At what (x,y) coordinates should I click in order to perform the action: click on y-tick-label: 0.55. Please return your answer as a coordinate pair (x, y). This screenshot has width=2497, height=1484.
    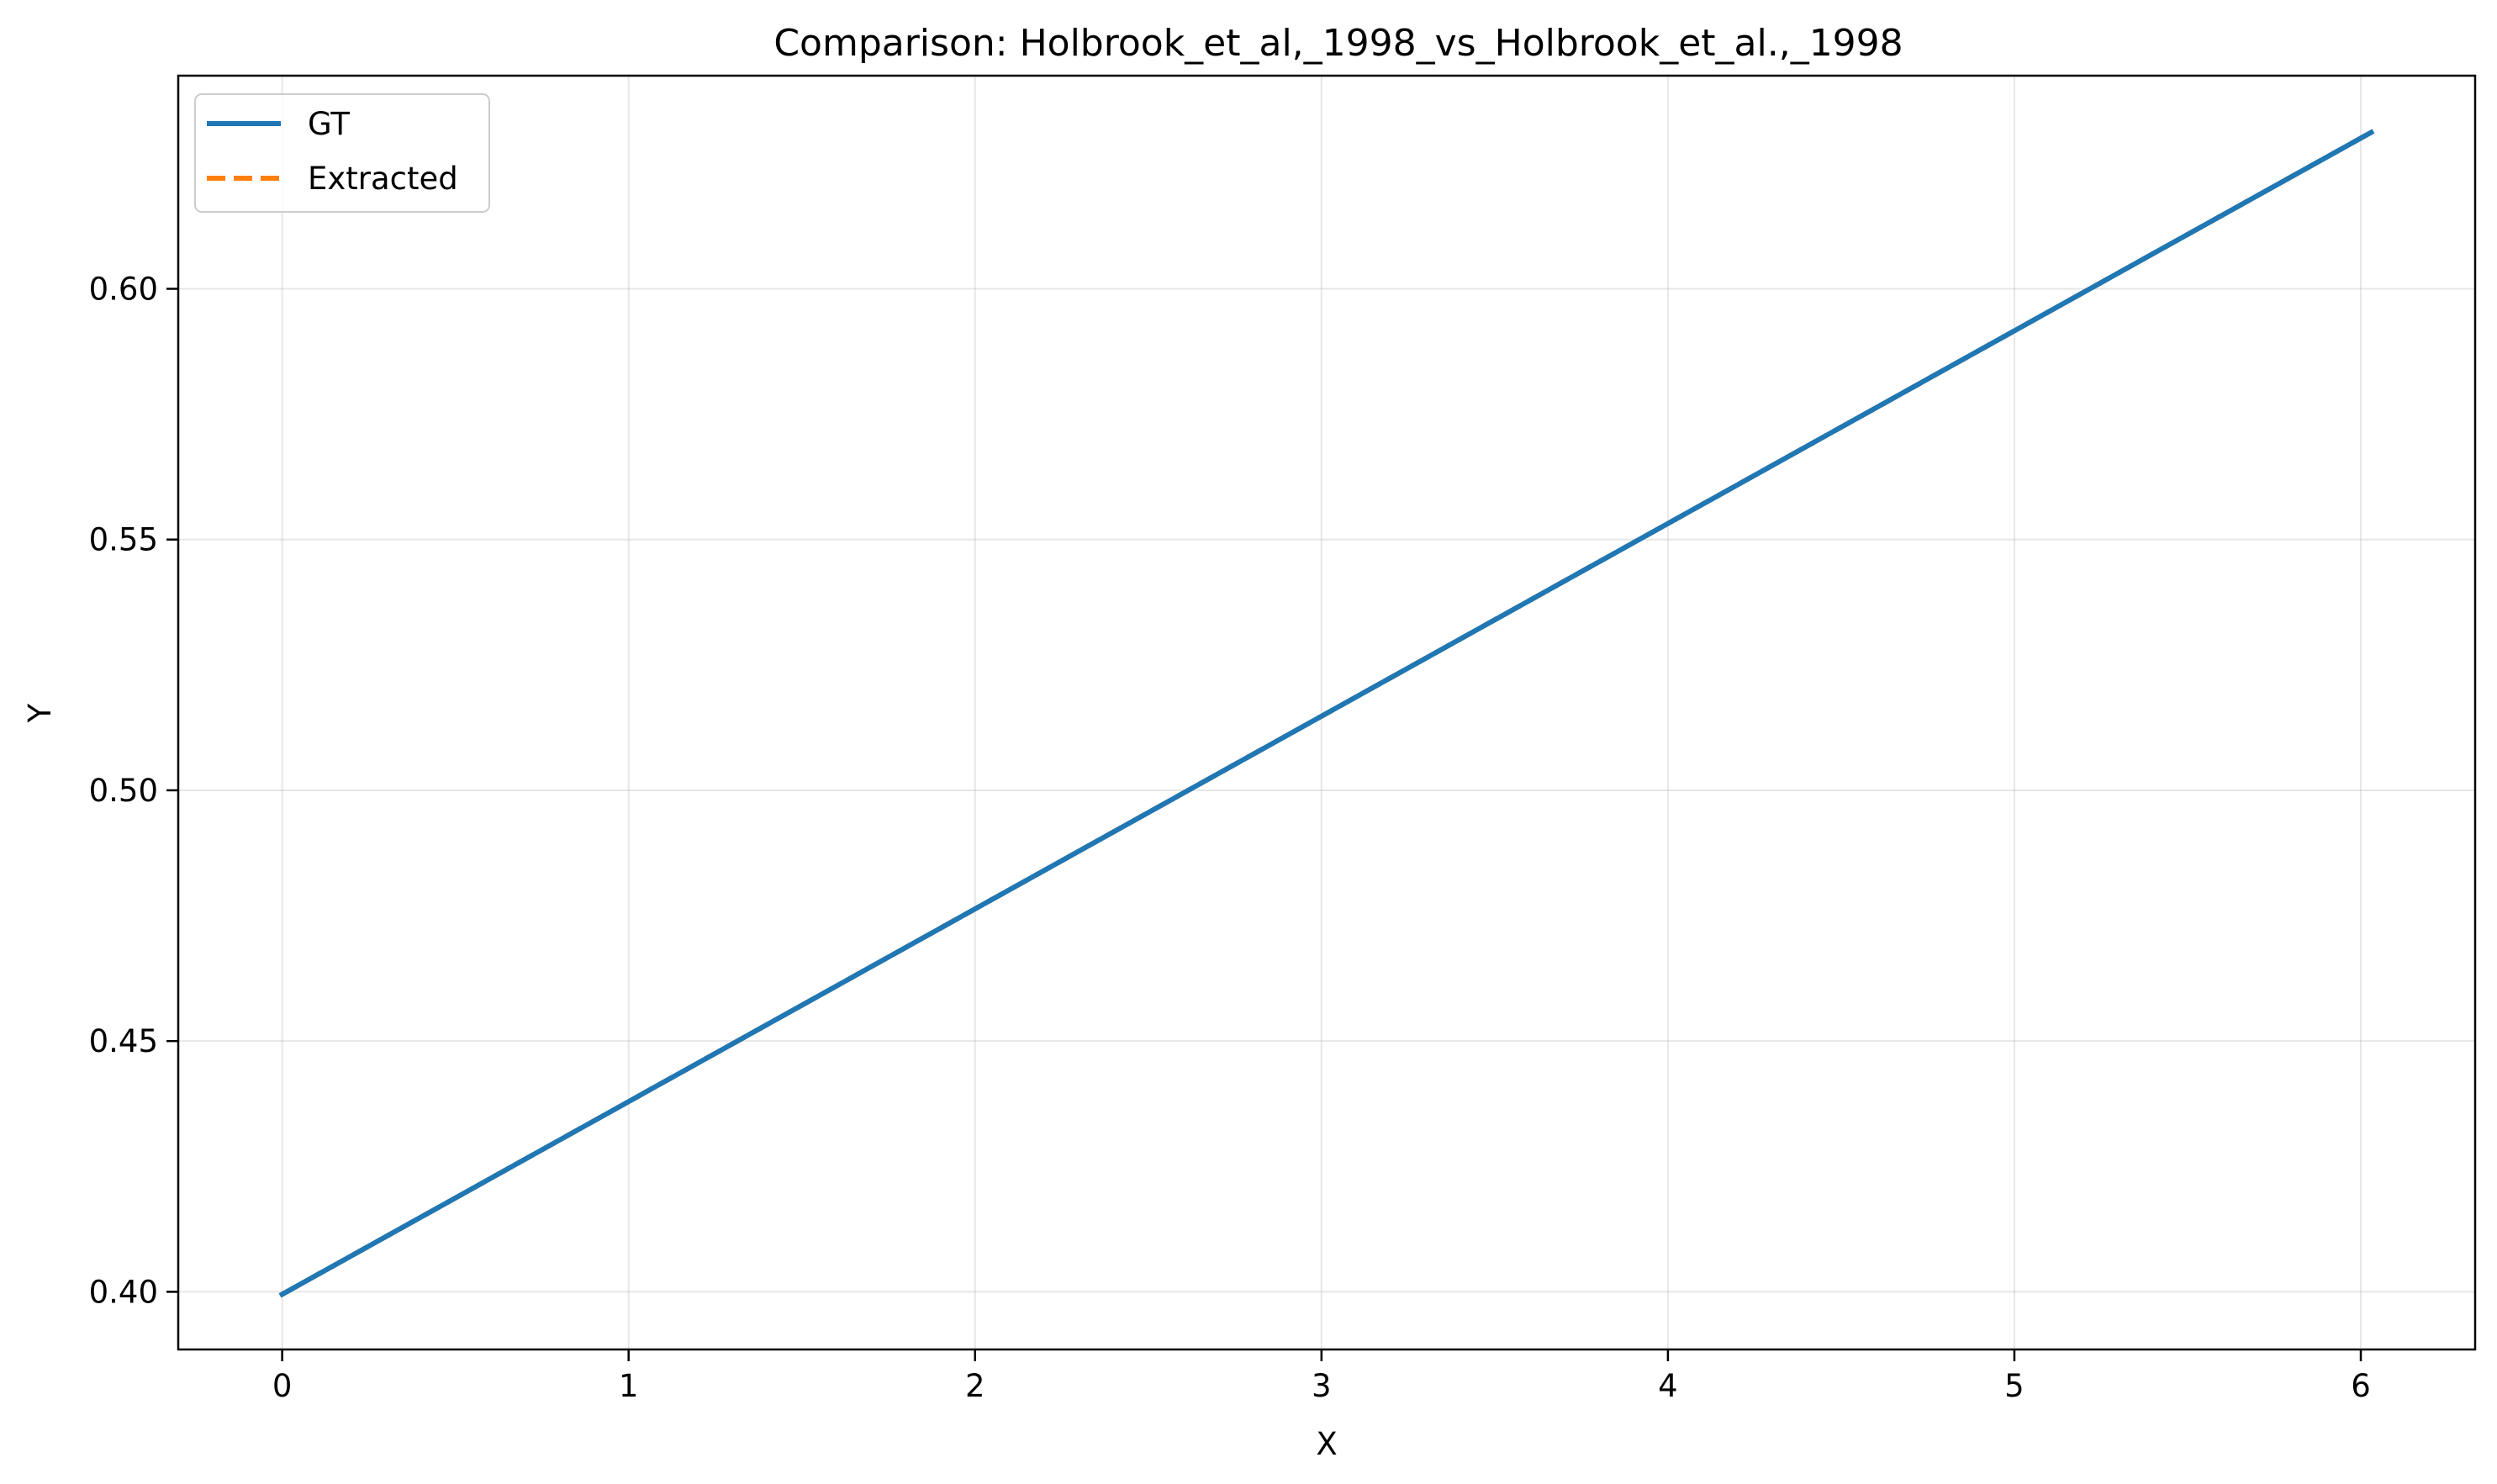
    Looking at the image, I should click on (123, 540).